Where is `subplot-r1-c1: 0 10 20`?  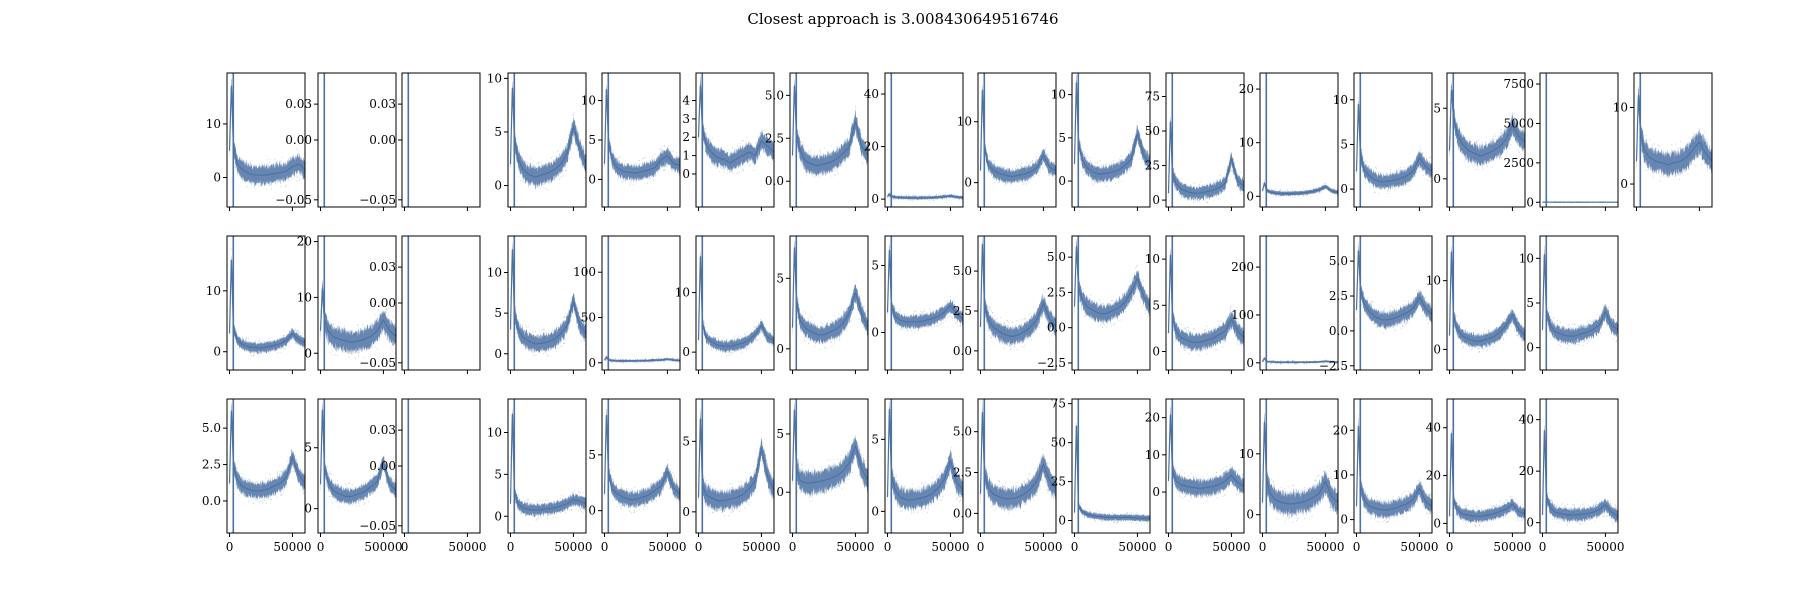 subplot-r1-c1: 0 10 20 is located at coordinates (347, 304).